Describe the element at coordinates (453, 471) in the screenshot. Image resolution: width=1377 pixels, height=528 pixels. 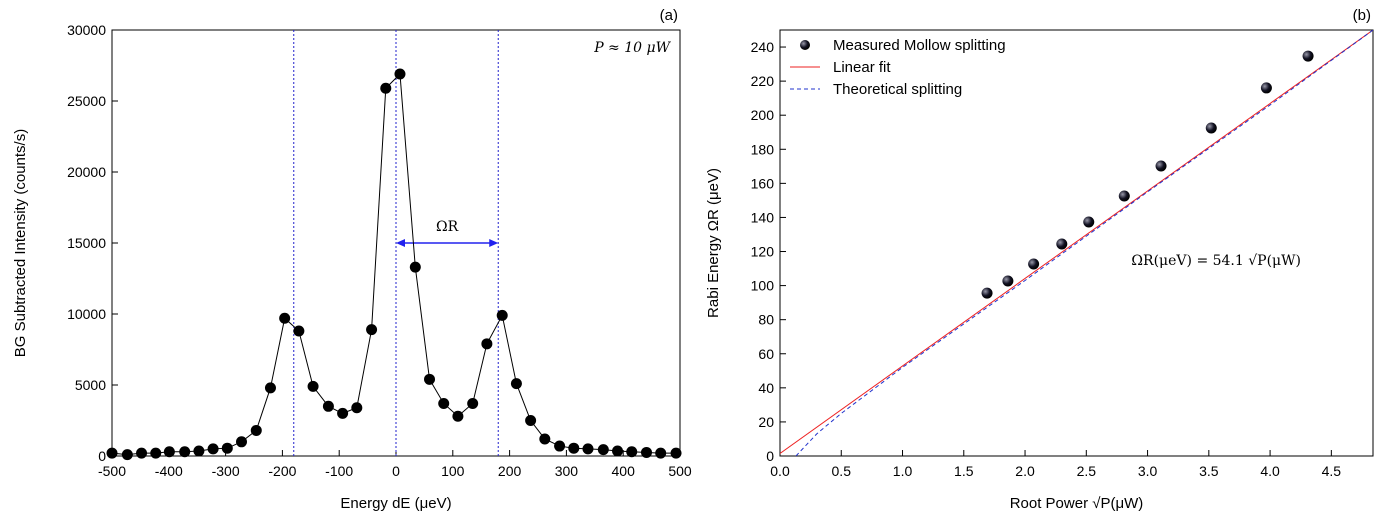
I see `x-tick-label: 100` at that location.